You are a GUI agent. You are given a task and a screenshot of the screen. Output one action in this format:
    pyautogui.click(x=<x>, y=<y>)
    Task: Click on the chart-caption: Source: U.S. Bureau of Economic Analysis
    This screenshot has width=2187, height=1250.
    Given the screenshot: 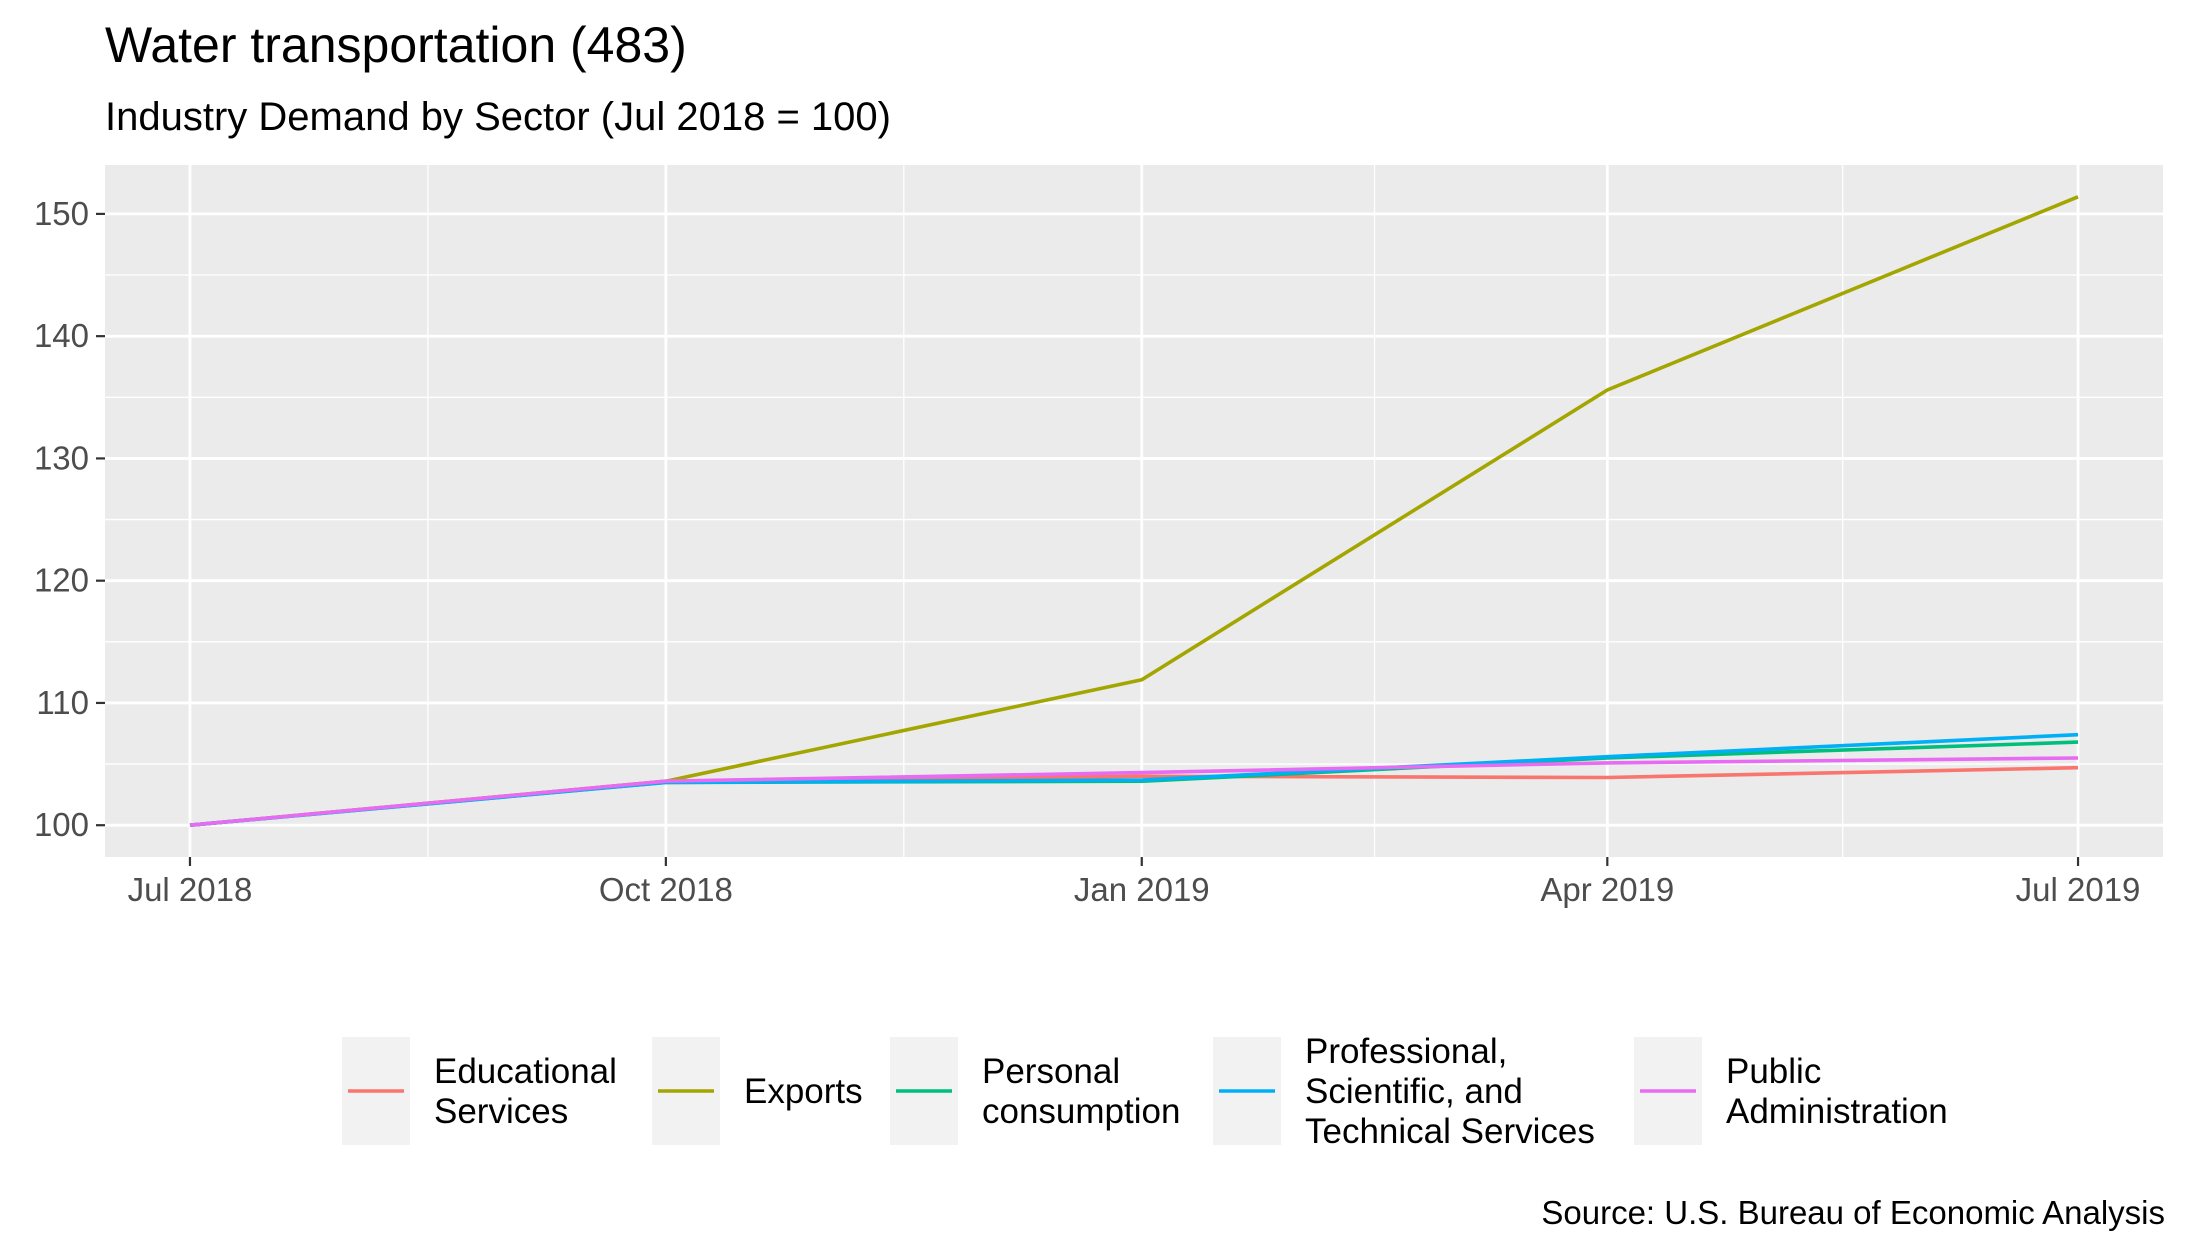 What is the action you would take?
    pyautogui.click(x=1853, y=1212)
    